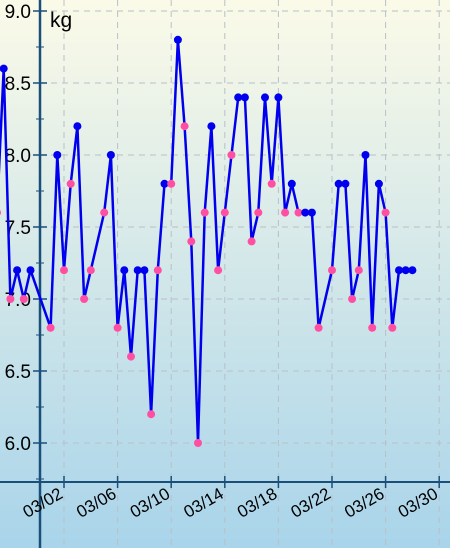 The width and height of the screenshot is (450, 548). Describe the element at coordinates (18, 156) in the screenshot. I see `y-tick-label: 8.0` at that location.